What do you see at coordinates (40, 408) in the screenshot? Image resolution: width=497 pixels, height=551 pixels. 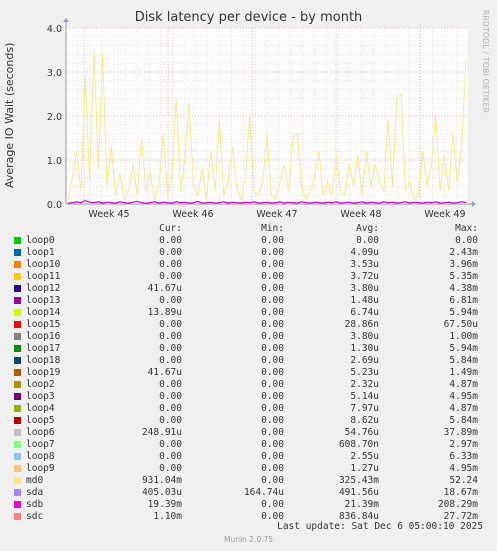 I see `legend-device-name: loop4` at bounding box center [40, 408].